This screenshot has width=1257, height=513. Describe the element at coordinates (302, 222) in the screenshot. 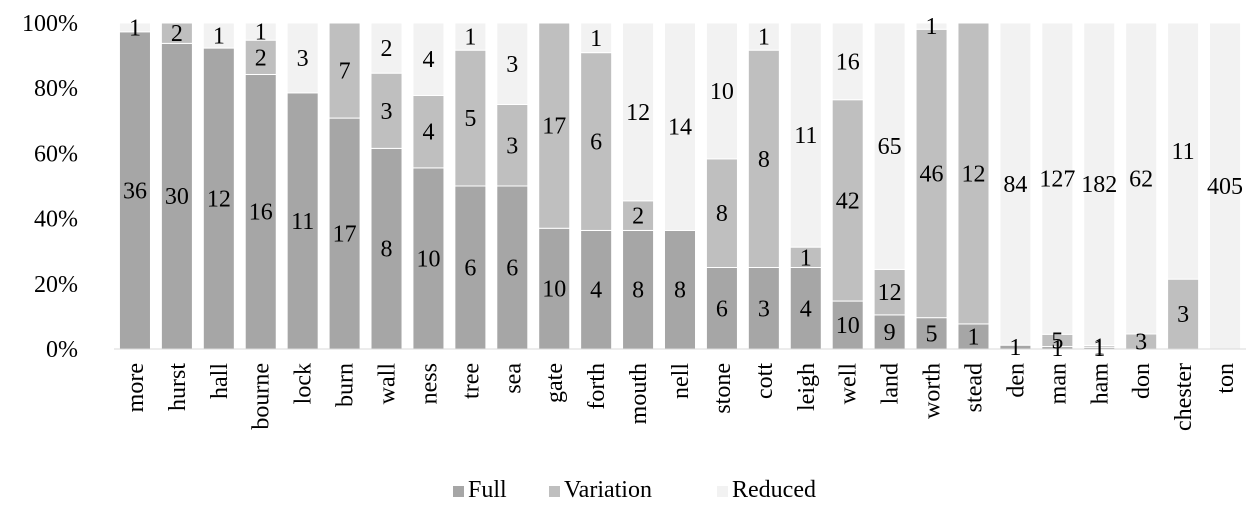

I see `data-label-full-lock: 11` at that location.